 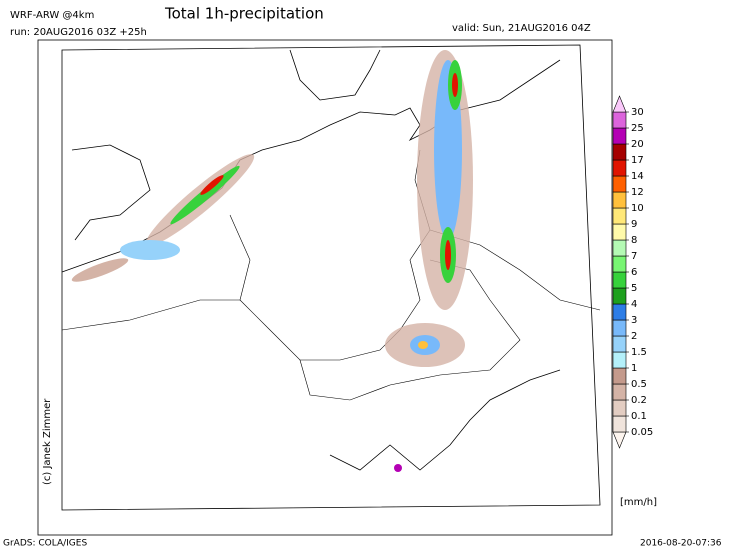 What do you see at coordinates (639, 416) in the screenshot?
I see `colorbar-label: 0.1` at bounding box center [639, 416].